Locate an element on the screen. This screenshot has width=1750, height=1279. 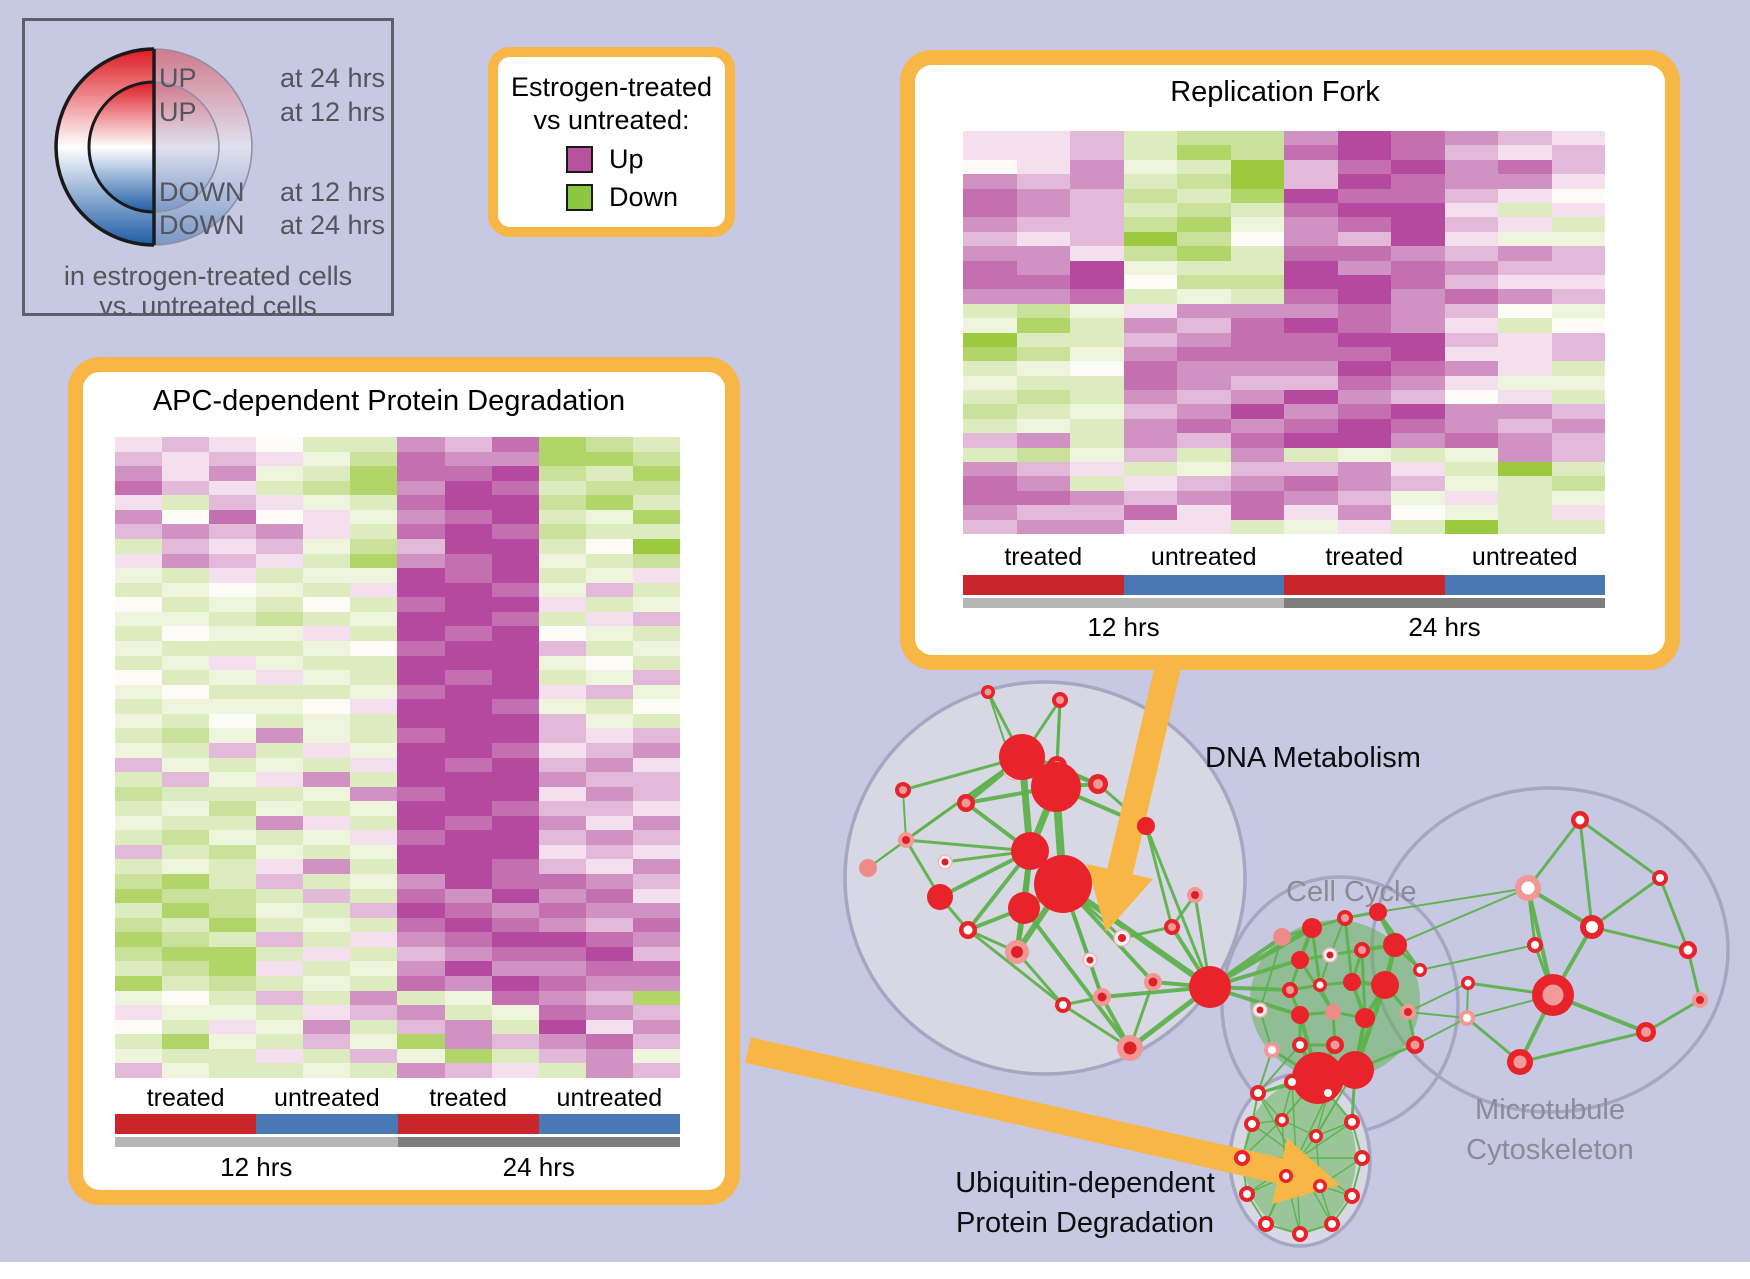
network-node is located at coordinates (1210, 987).